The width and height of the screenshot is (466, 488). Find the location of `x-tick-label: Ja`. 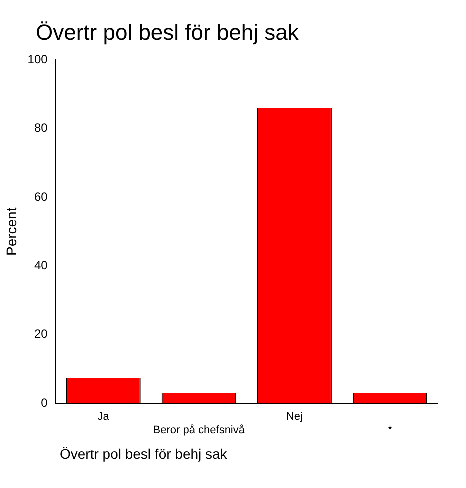

x-tick-label: Ja is located at coordinates (104, 417).